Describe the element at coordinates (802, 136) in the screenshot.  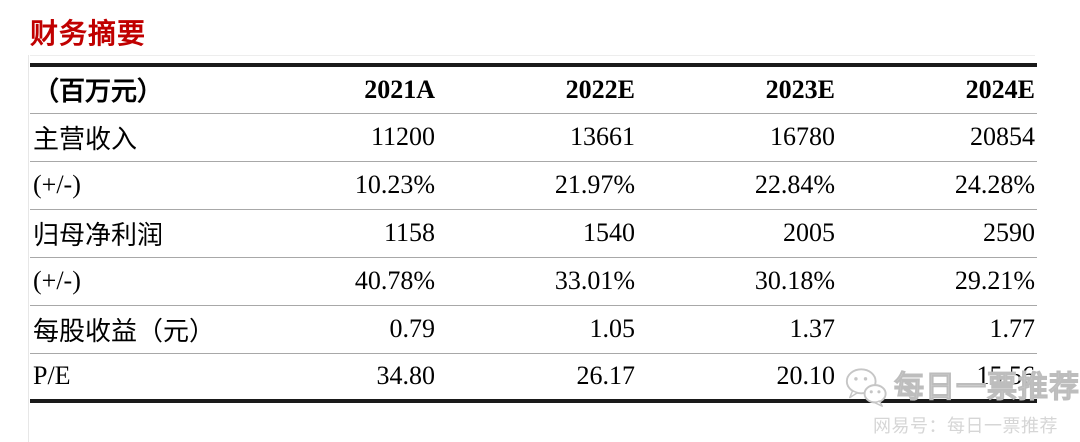
I see `value-cell: 16780` at that location.